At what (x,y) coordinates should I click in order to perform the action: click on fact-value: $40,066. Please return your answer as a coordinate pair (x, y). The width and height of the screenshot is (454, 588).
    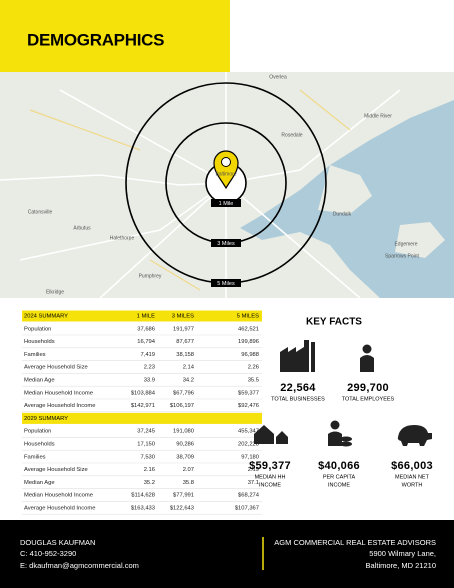
    Looking at the image, I should click on (339, 466).